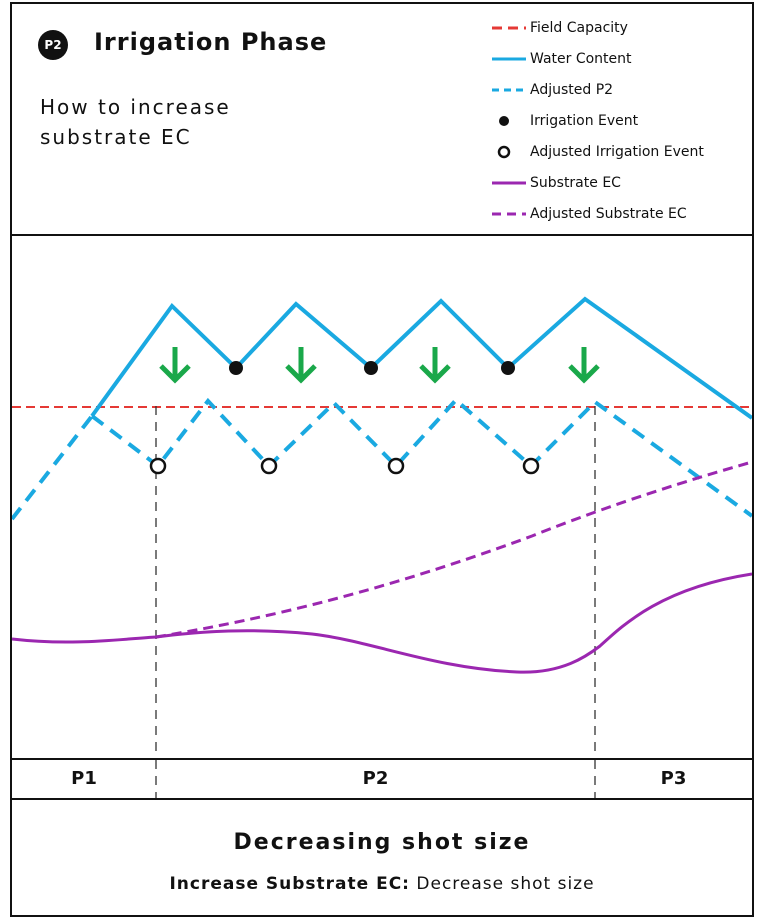  I want to click on phase-row: P1 P2 P3, so click(382, 779).